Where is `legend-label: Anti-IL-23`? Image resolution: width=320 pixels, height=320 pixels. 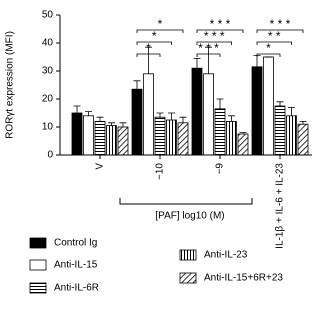 legend-label: Anti-IL-23 is located at coordinates (226, 255).